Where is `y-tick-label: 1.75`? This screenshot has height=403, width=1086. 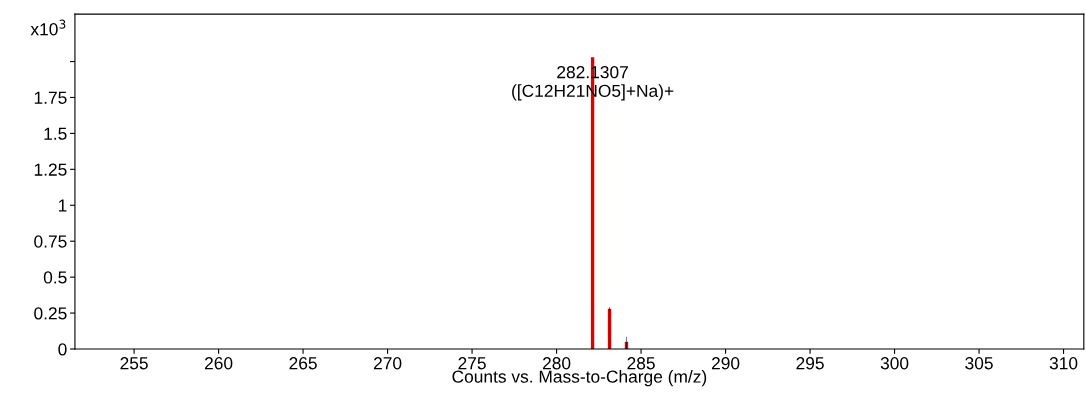
y-tick-label: 1.75 is located at coordinates (50, 97).